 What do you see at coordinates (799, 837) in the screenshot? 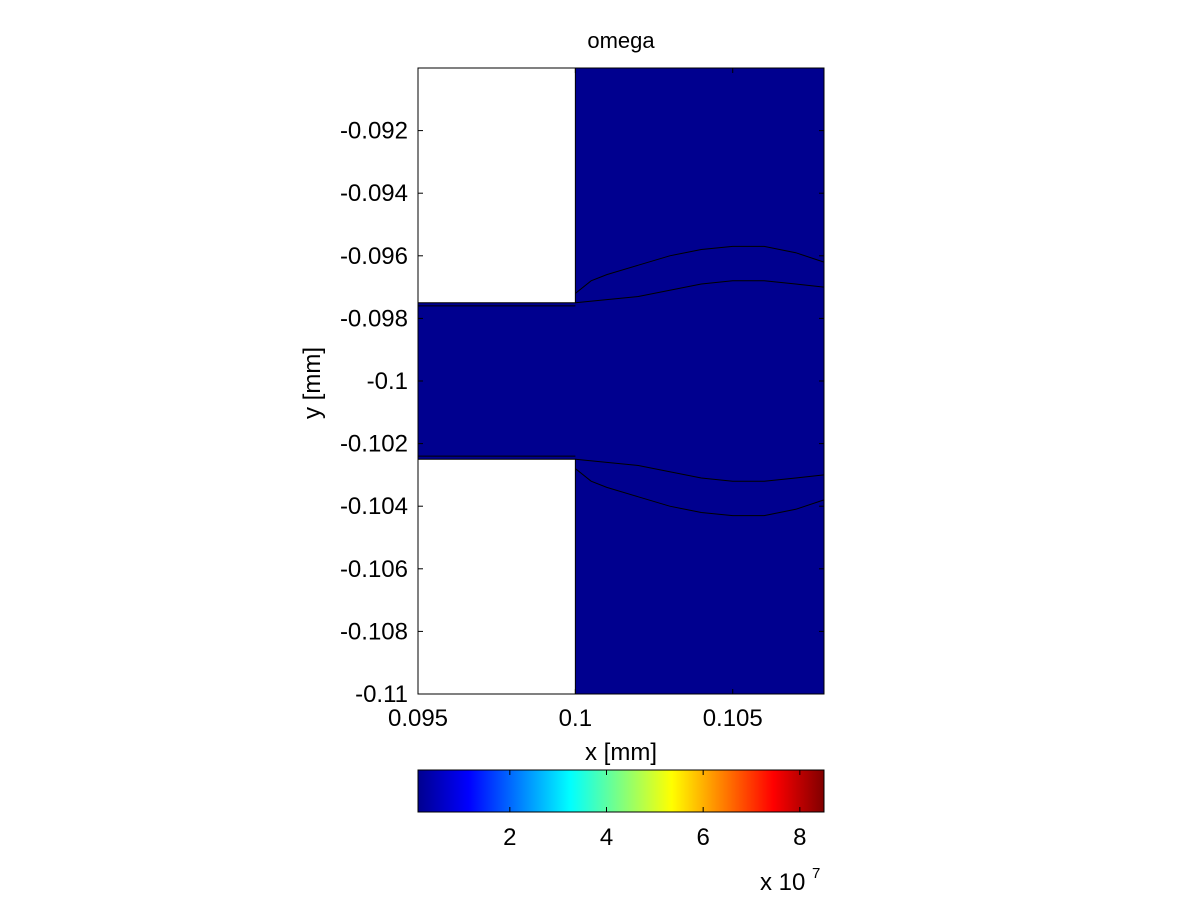
I see `colorbar-tick-label: 8` at bounding box center [799, 837].